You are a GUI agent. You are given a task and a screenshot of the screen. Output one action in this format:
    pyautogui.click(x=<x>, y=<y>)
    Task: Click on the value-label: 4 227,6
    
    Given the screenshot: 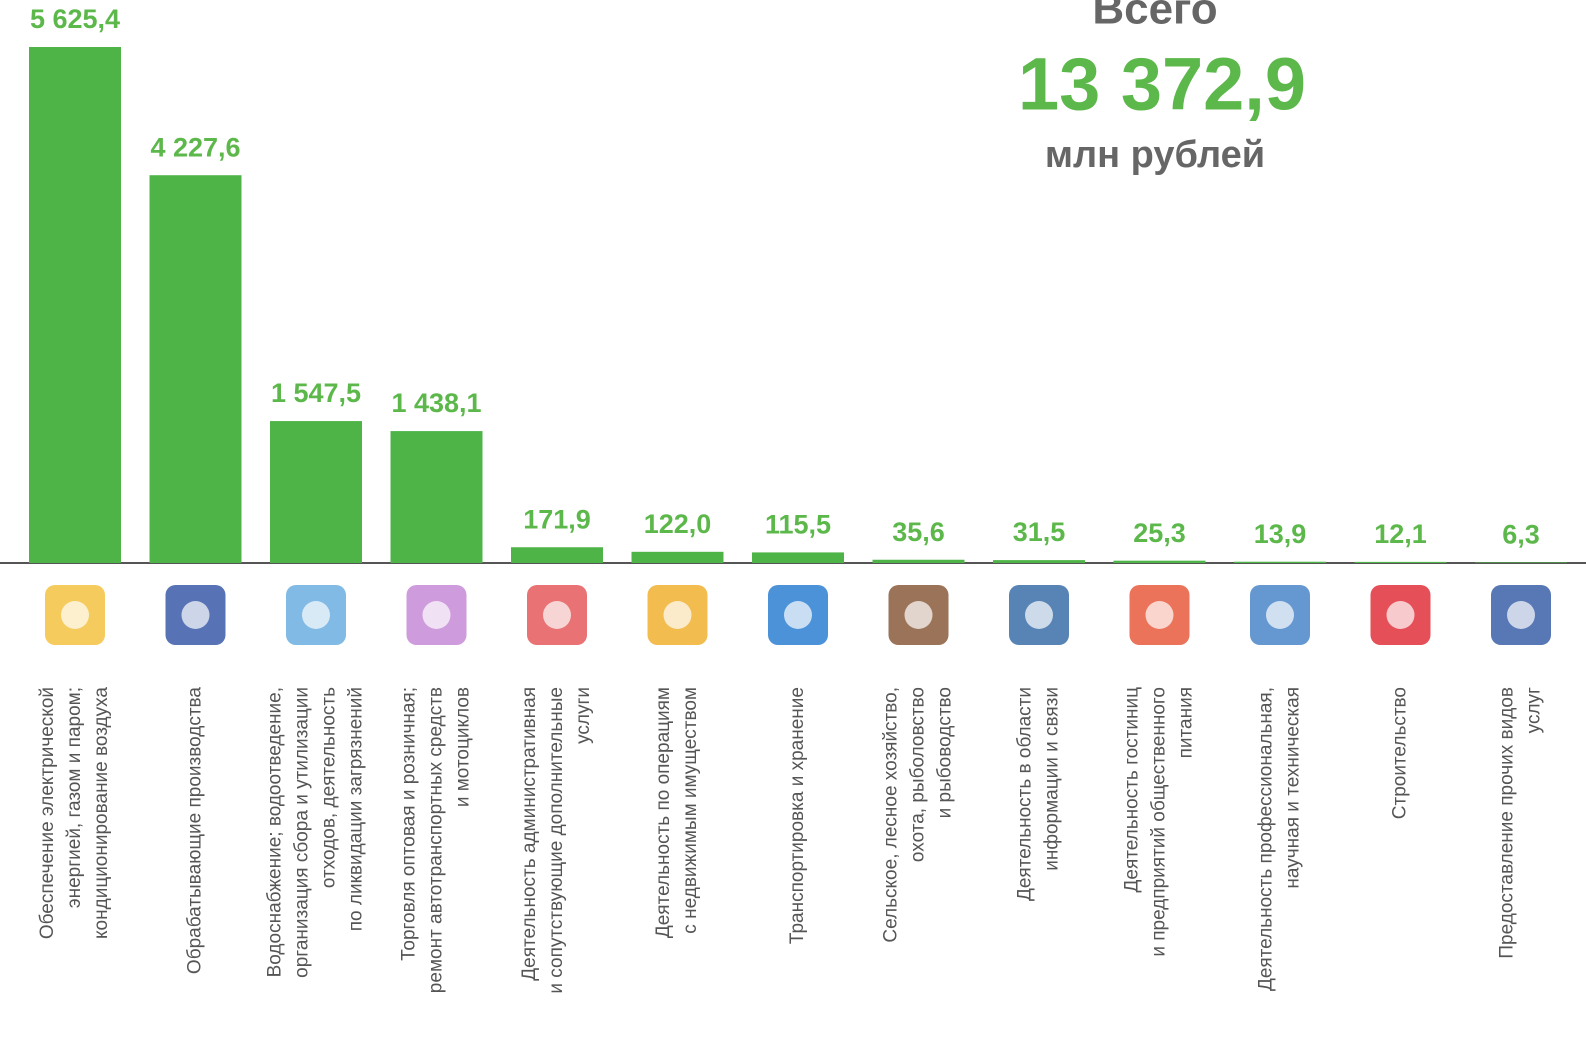 What is the action you would take?
    pyautogui.click(x=195, y=147)
    